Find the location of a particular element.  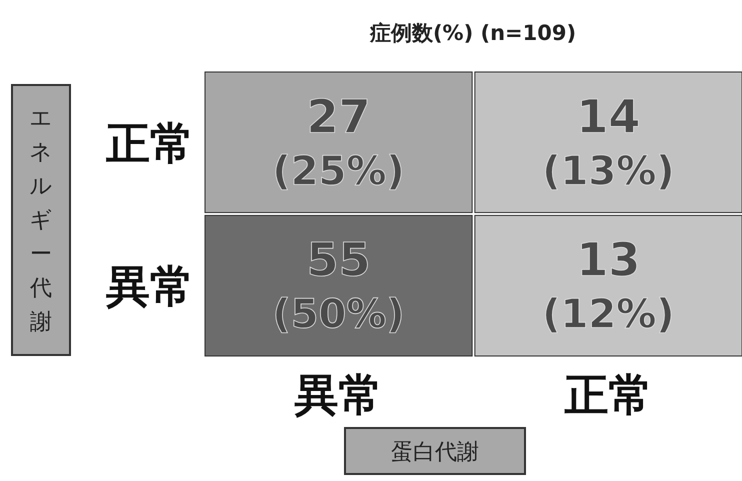

annotation: (25%) is located at coordinates (338, 171).